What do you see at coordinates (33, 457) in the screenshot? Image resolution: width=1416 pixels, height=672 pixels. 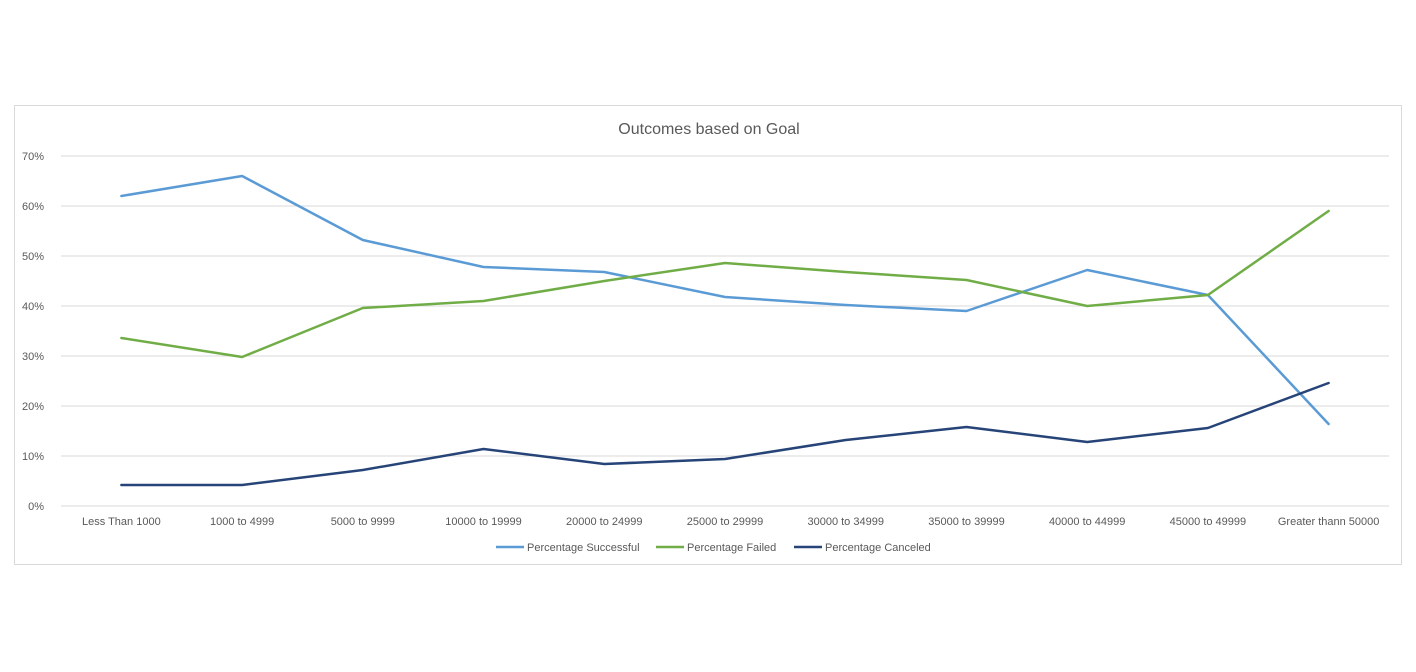 I see `y-tick-label: 10%` at bounding box center [33, 457].